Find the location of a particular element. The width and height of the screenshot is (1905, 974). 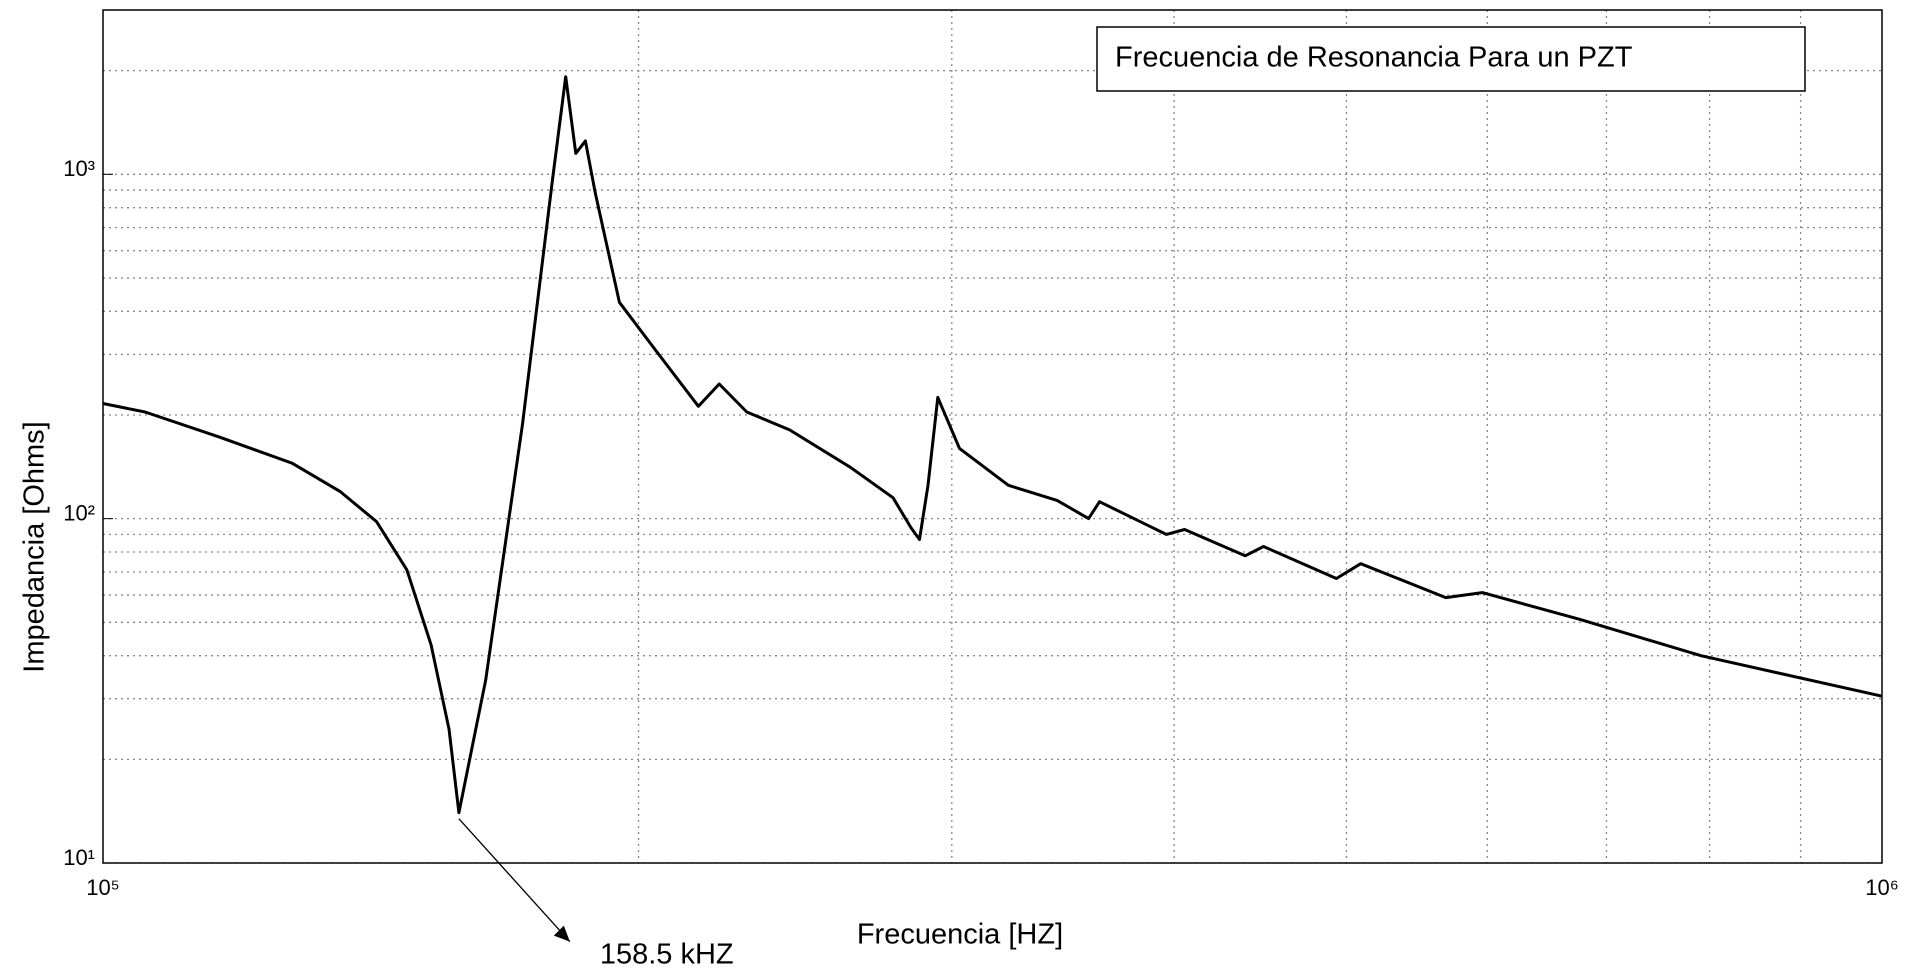

chart-title: Frecuencia de Resonancia Para un PZT is located at coordinates (1374, 58).